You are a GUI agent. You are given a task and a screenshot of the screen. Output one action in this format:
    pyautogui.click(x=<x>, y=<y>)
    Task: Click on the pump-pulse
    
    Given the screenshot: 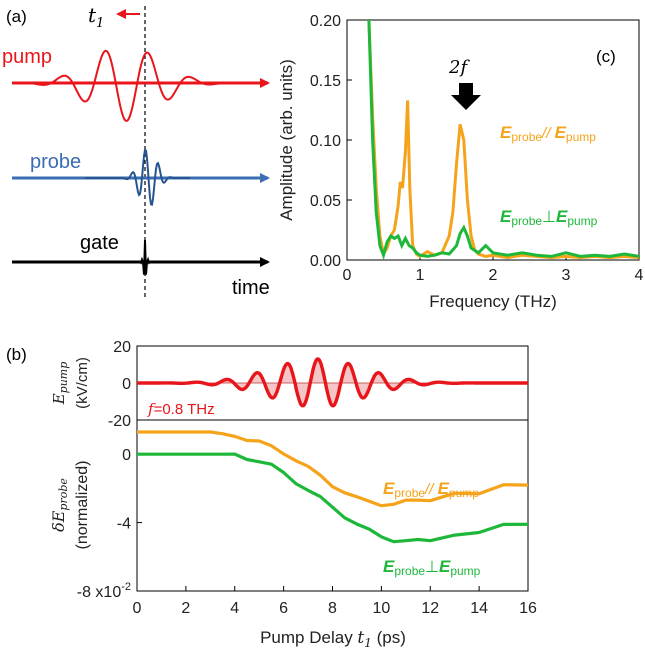 What is the action you would take?
    pyautogui.click(x=137, y=85)
    